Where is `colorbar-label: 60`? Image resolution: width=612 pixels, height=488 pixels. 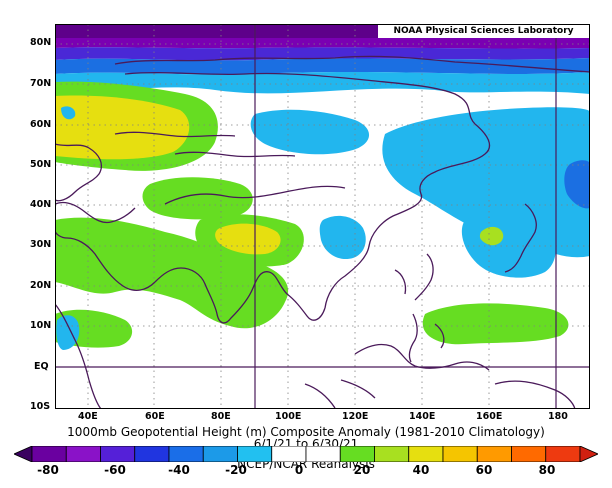
colorbar-label: 60 is located at coordinates (484, 470).